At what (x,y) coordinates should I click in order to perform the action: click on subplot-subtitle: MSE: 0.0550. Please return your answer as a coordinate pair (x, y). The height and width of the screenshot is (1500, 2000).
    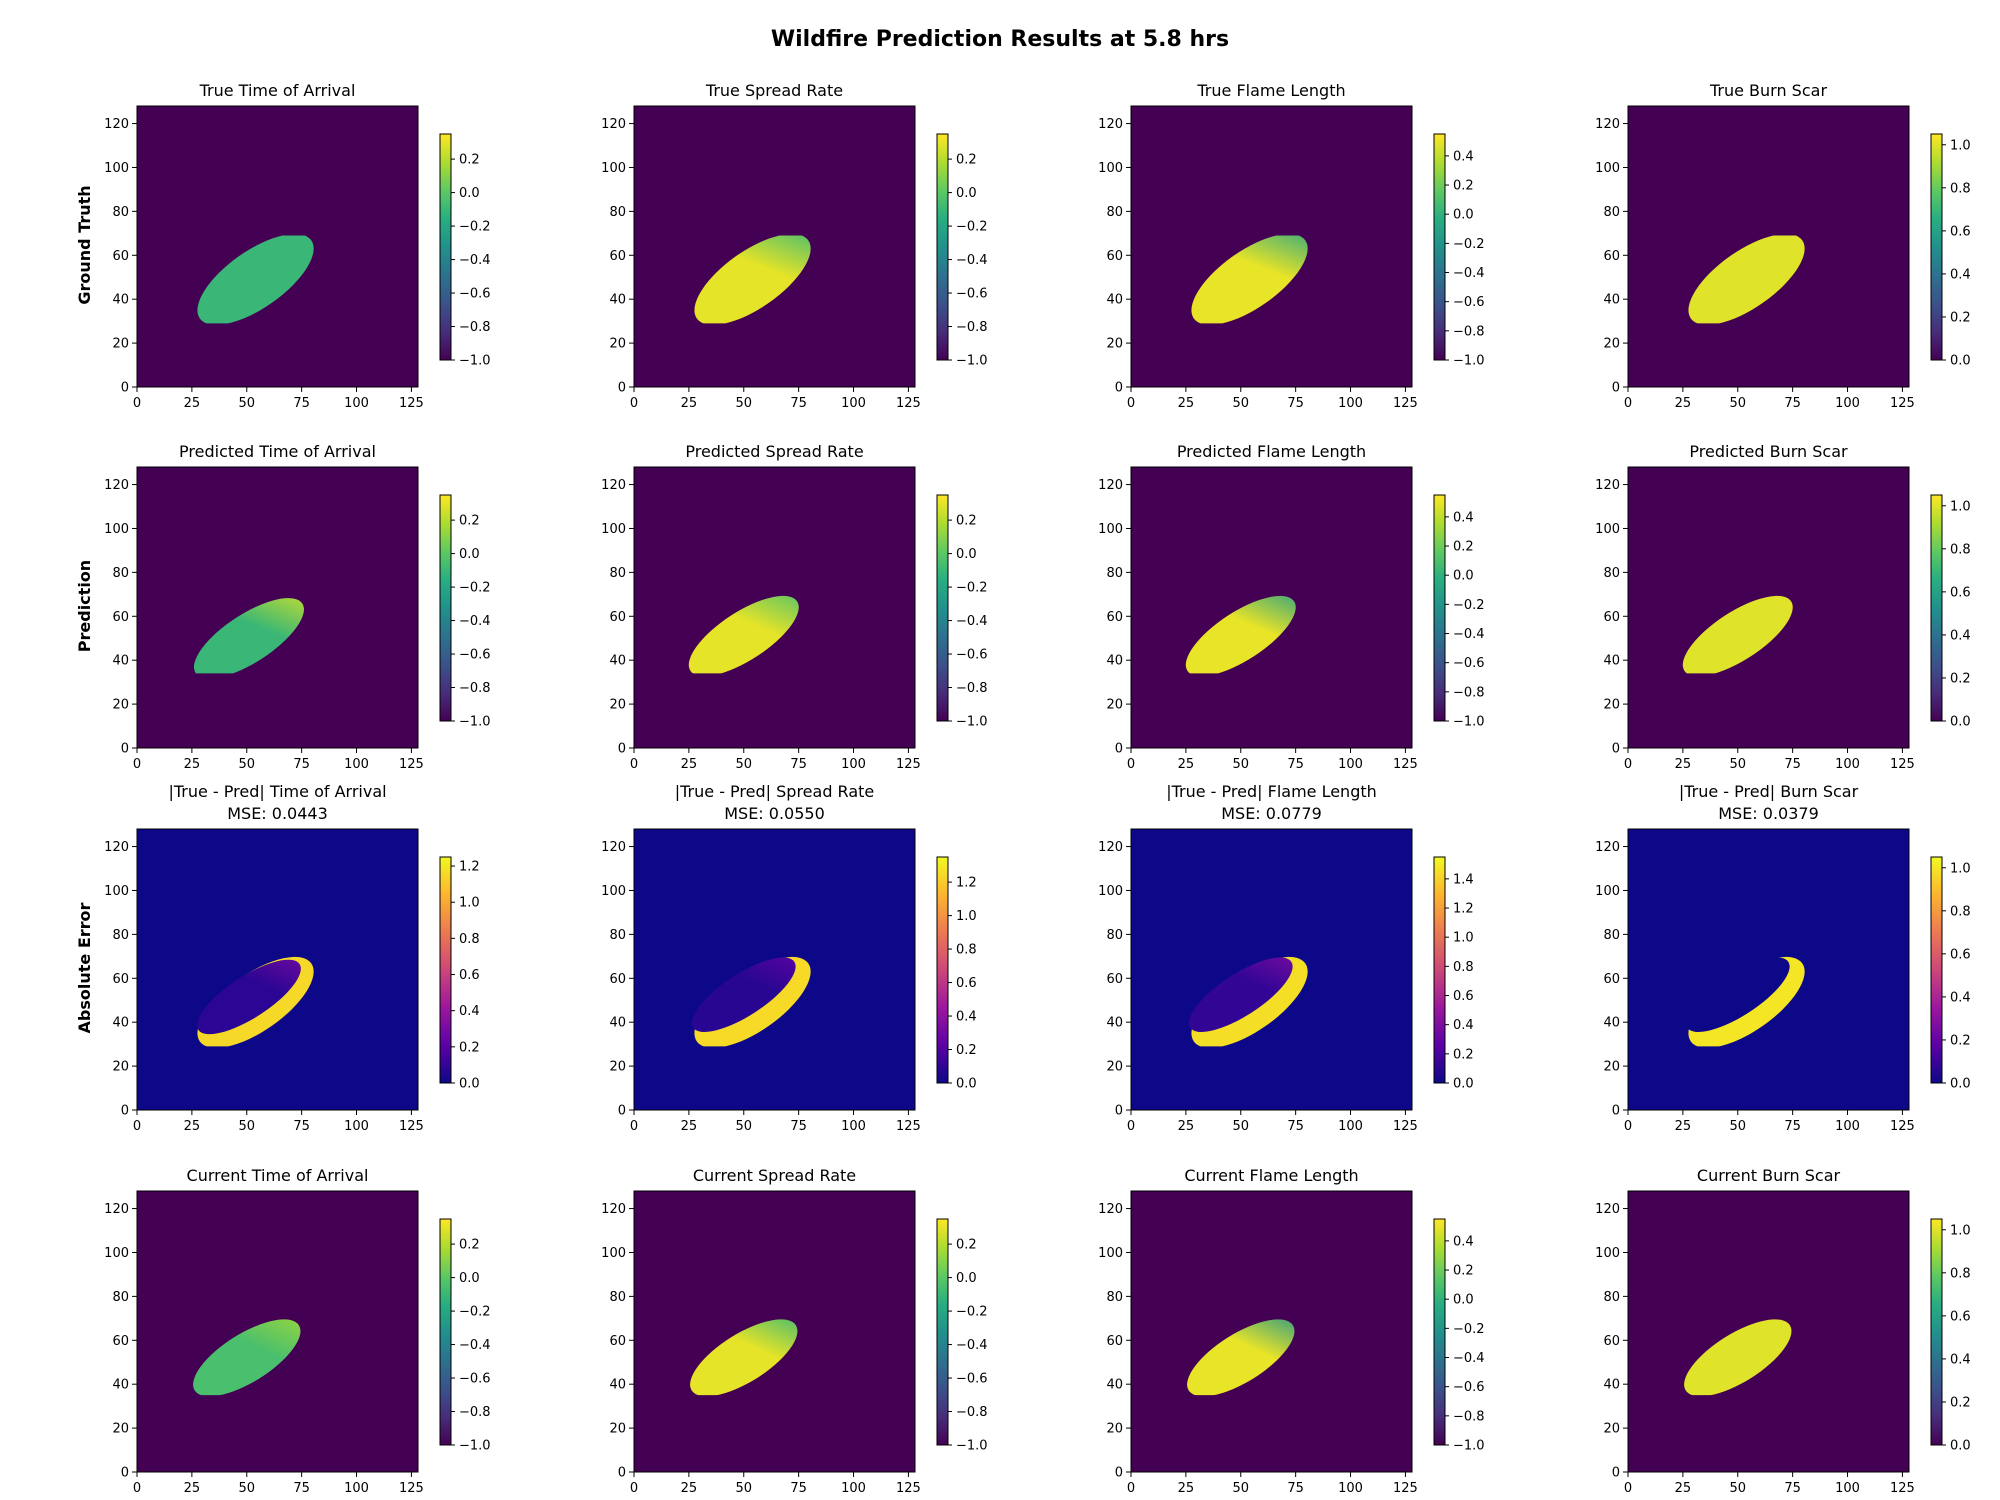
    Looking at the image, I should click on (774, 813).